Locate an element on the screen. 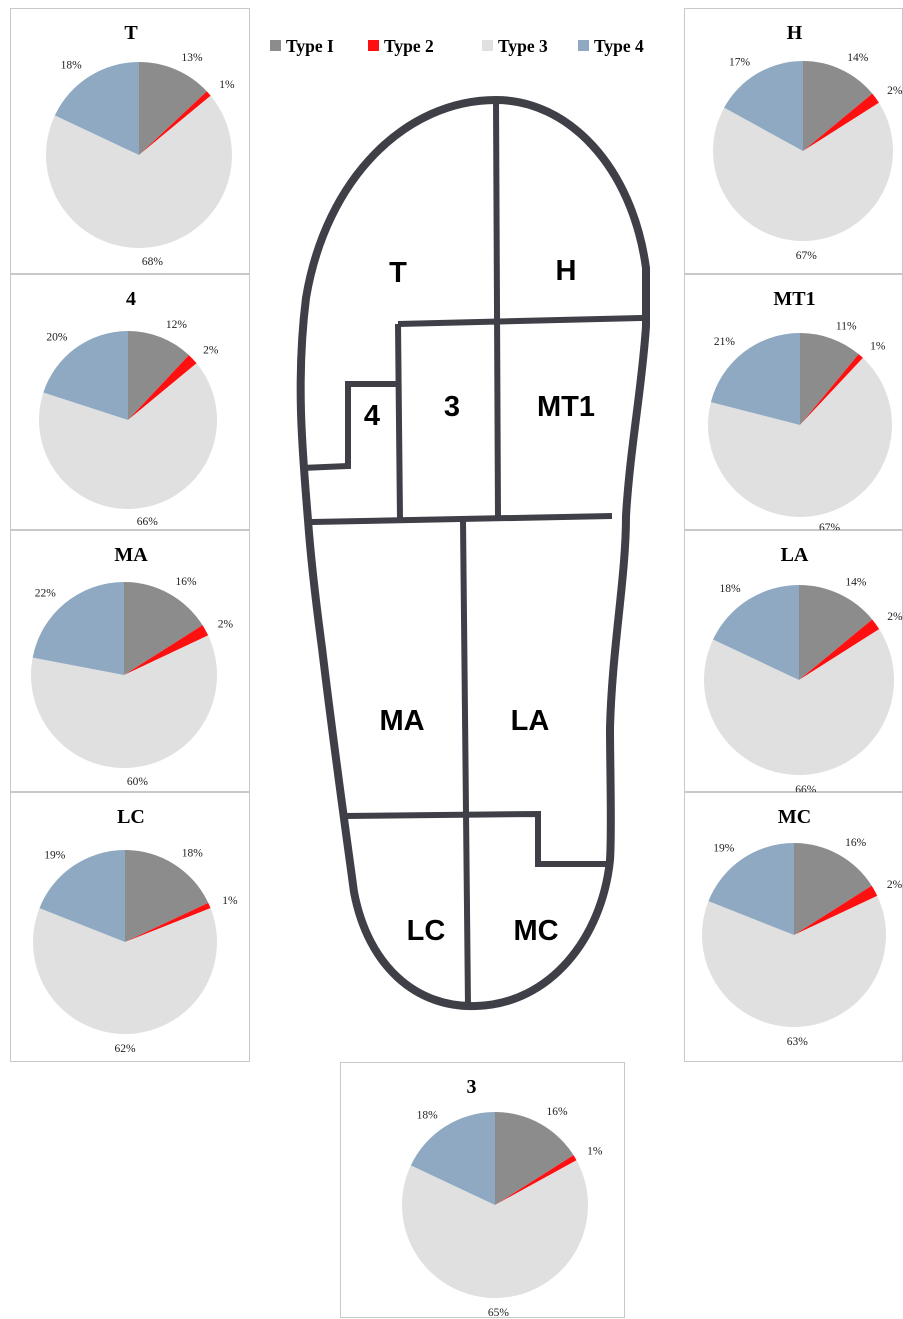 The height and width of the screenshot is (1319, 903). pie-panel-mt1: MT1 11% 1% 67% 21% is located at coordinates (793, 402).